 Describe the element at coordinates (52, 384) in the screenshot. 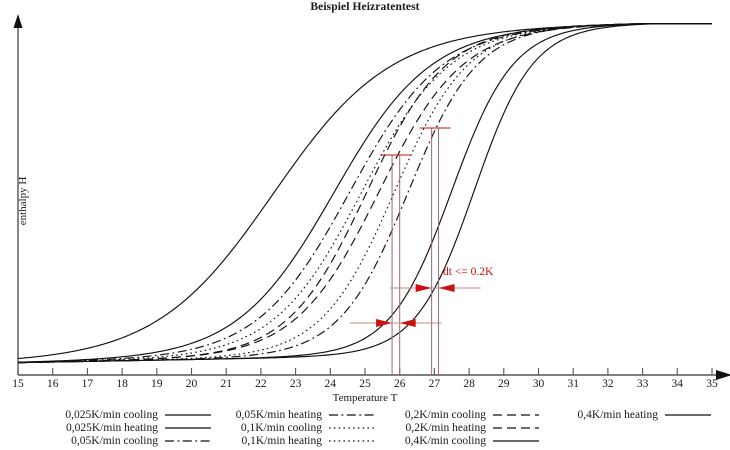

I see `x-tick-label: 16` at that location.